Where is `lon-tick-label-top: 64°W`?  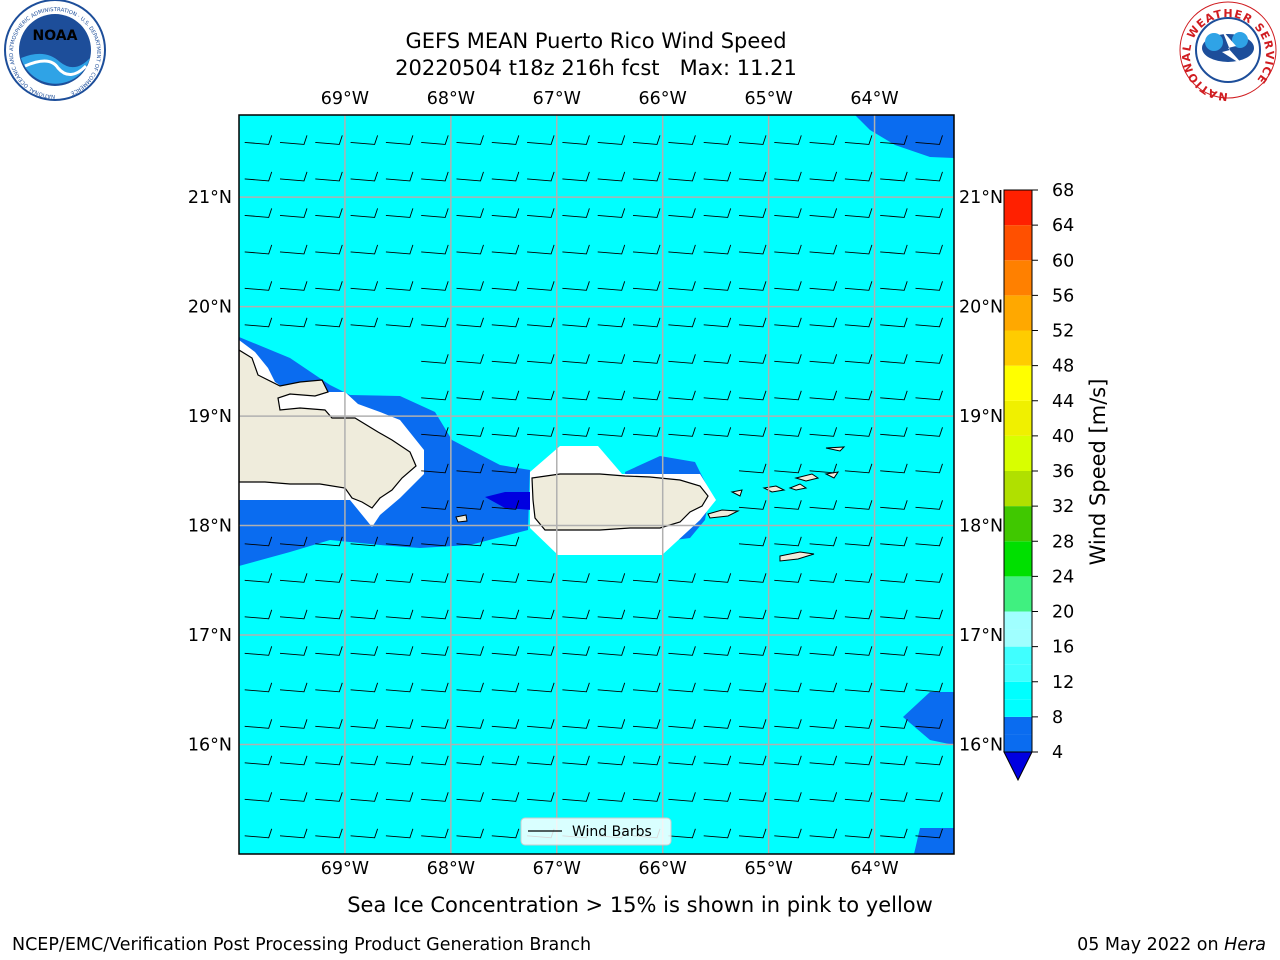 lon-tick-label-top: 64°W is located at coordinates (874, 99).